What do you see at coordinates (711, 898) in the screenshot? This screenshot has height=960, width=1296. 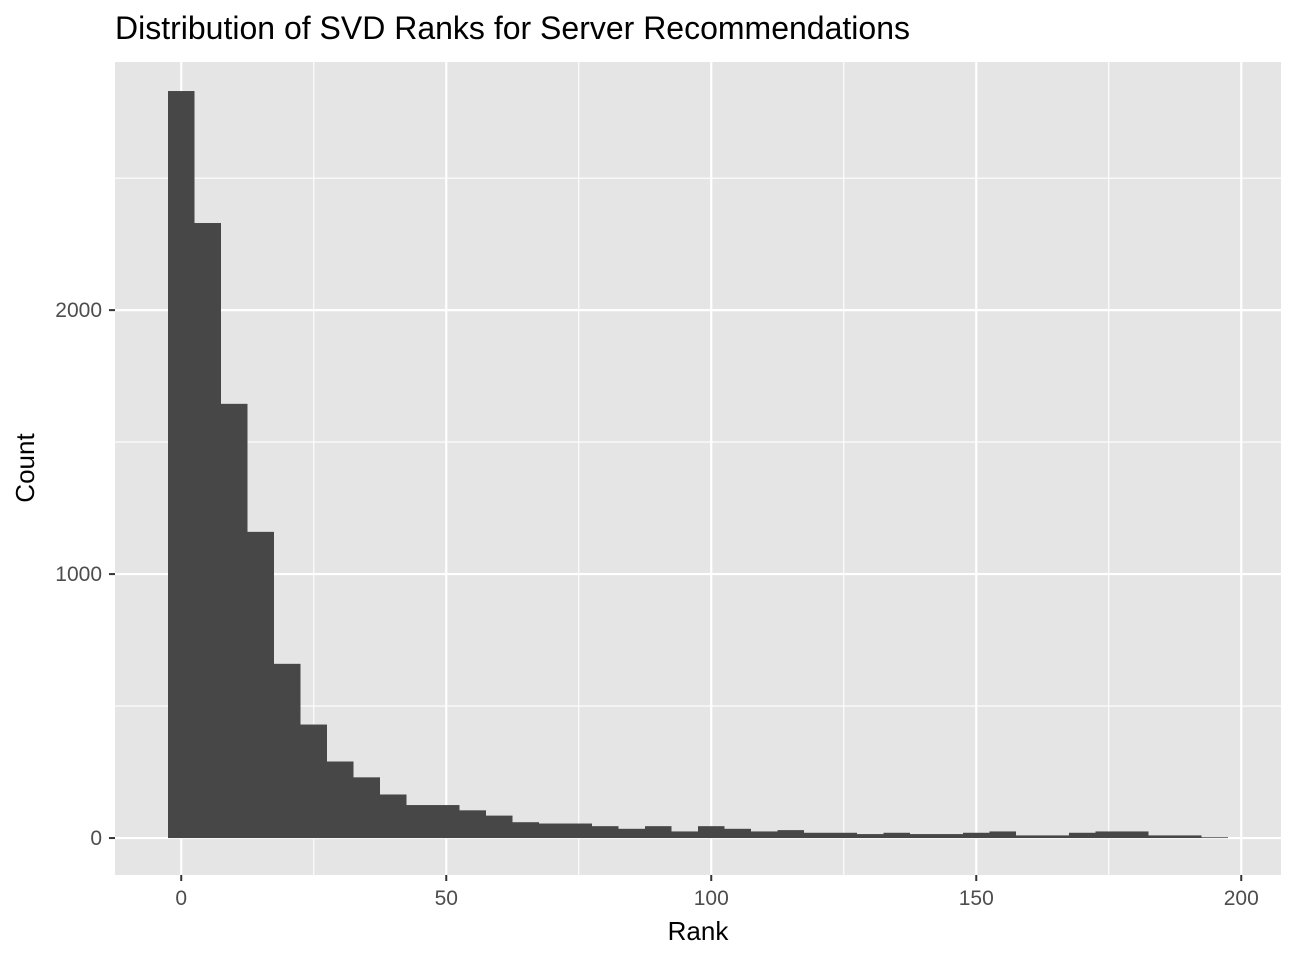 I see `x-tick-label: 100` at bounding box center [711, 898].